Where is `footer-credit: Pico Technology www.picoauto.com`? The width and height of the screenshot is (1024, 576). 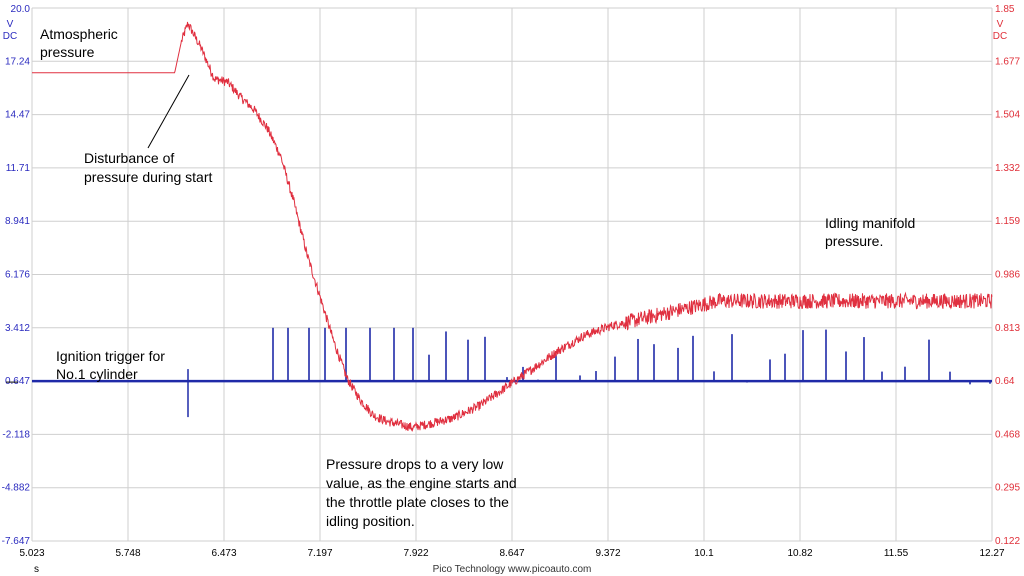
footer-credit: Pico Technology www.picoauto.com is located at coordinates (512, 569).